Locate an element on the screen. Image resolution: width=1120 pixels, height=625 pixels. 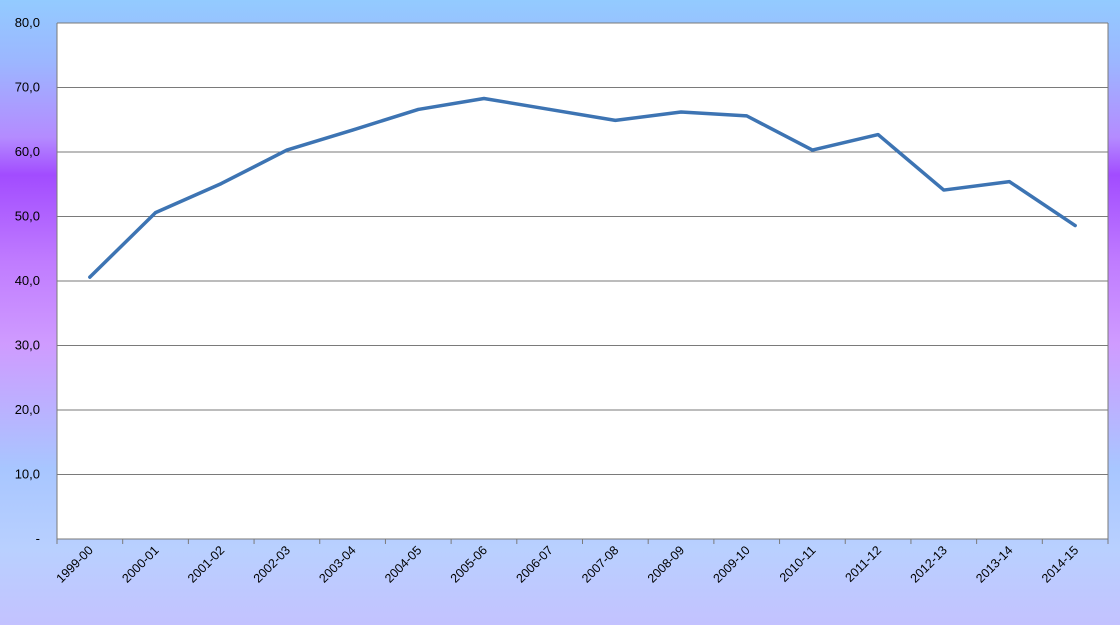
x-tick-label: 2004-05 is located at coordinates (403, 564).